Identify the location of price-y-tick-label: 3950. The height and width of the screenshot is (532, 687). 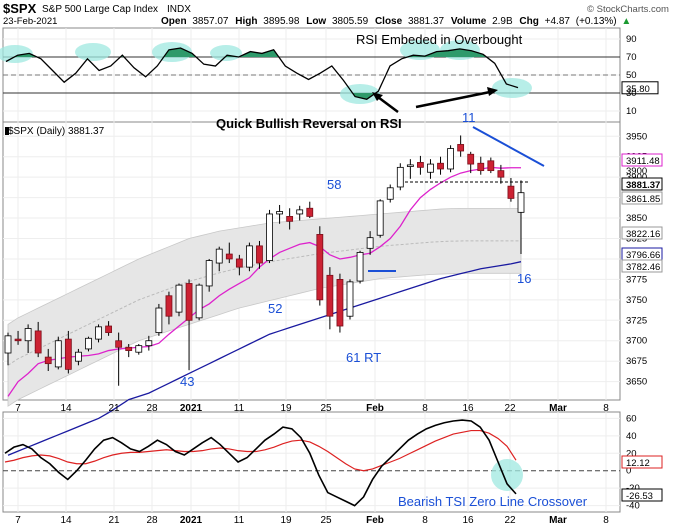
(636, 136).